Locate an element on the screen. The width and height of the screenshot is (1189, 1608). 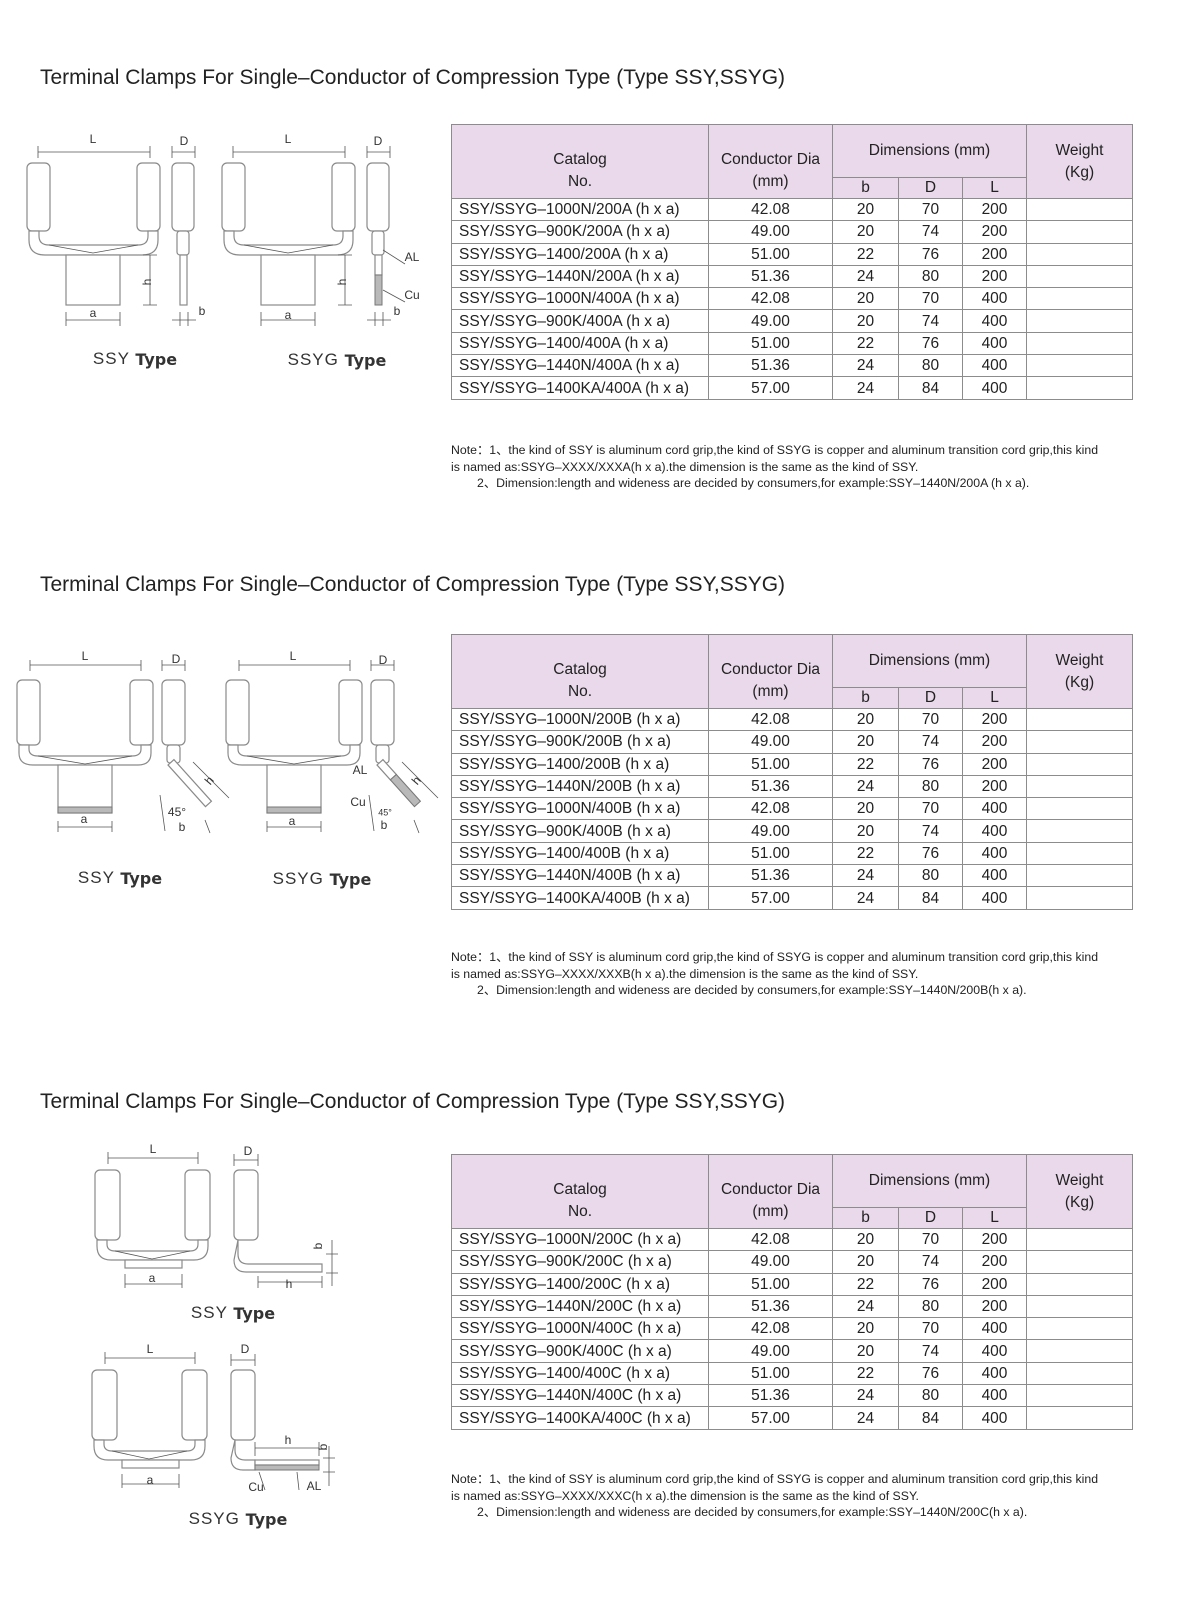
table-cell: SSY/SSYG–1440N/200C (h x a) is located at coordinates (580, 1306).